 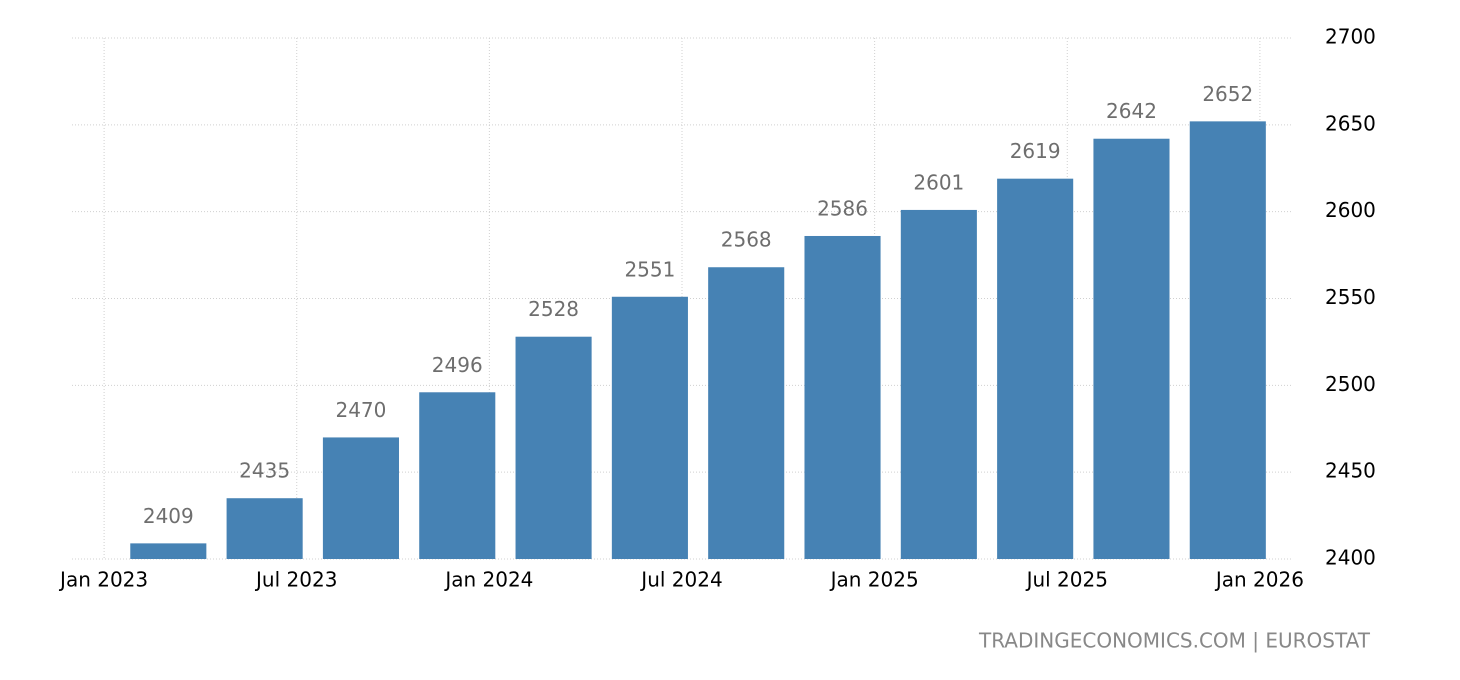 What do you see at coordinates (103, 580) in the screenshot?
I see `x-tick-label: Jan 2023` at bounding box center [103, 580].